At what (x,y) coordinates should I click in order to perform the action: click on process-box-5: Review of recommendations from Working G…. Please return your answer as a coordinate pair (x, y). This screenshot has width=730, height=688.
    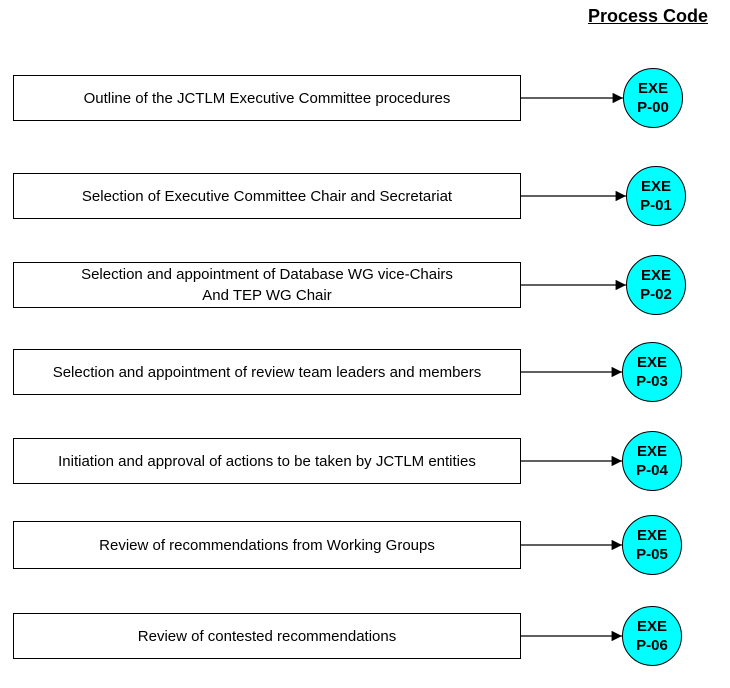
    Looking at the image, I should click on (267, 545).